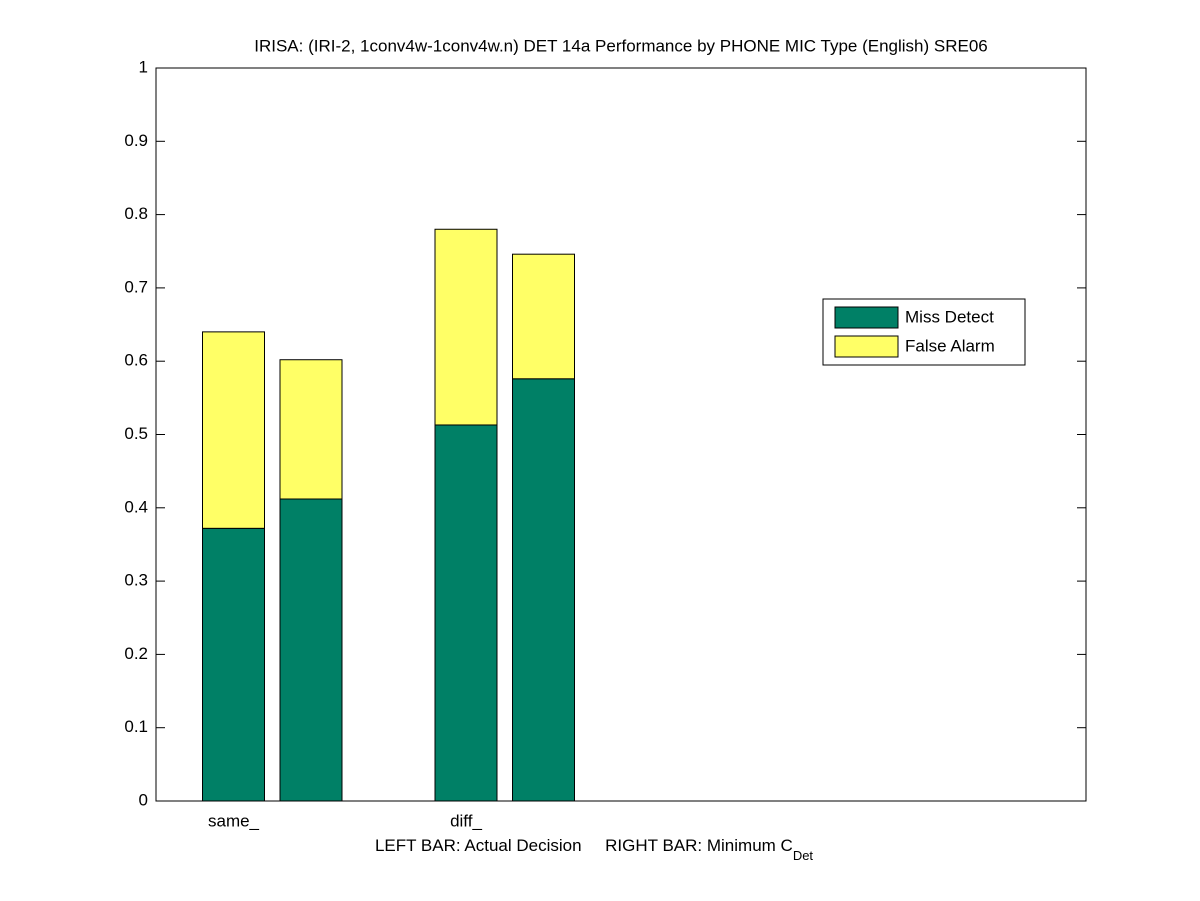  I want to click on y-tick-label: 0.9, so click(136, 140).